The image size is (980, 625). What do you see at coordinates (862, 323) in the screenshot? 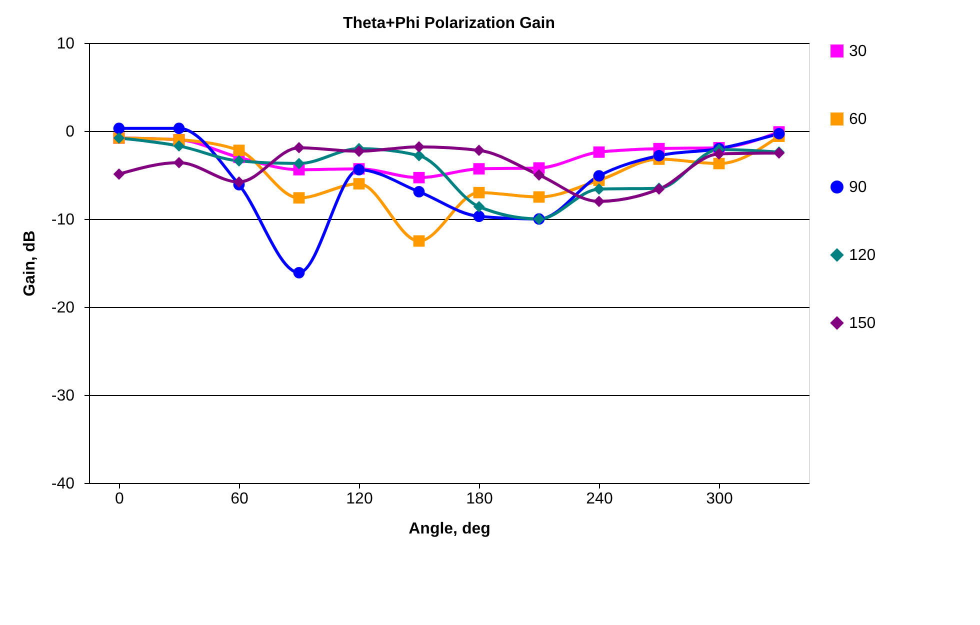
I see `legend-label: 150` at bounding box center [862, 323].